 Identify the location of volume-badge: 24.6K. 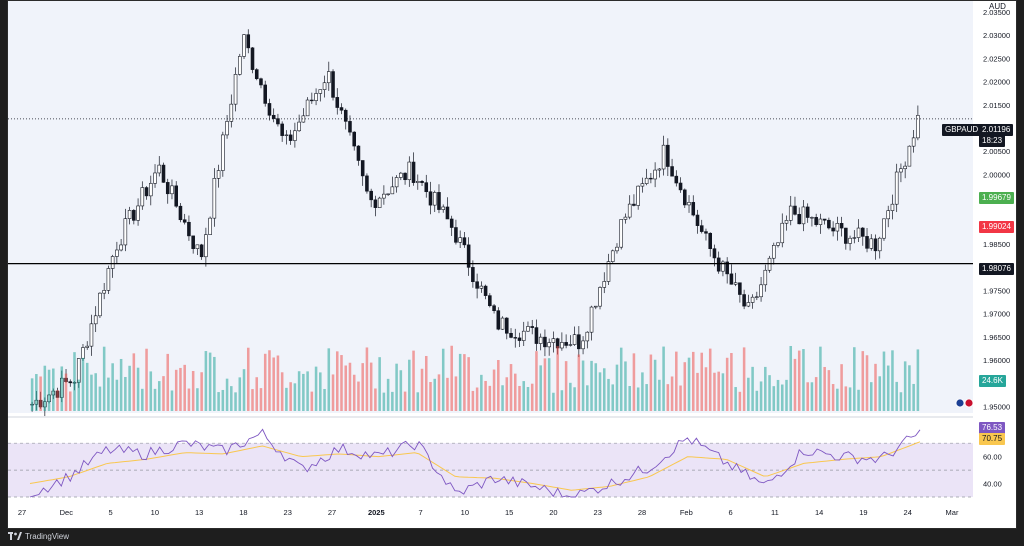
(992, 381).